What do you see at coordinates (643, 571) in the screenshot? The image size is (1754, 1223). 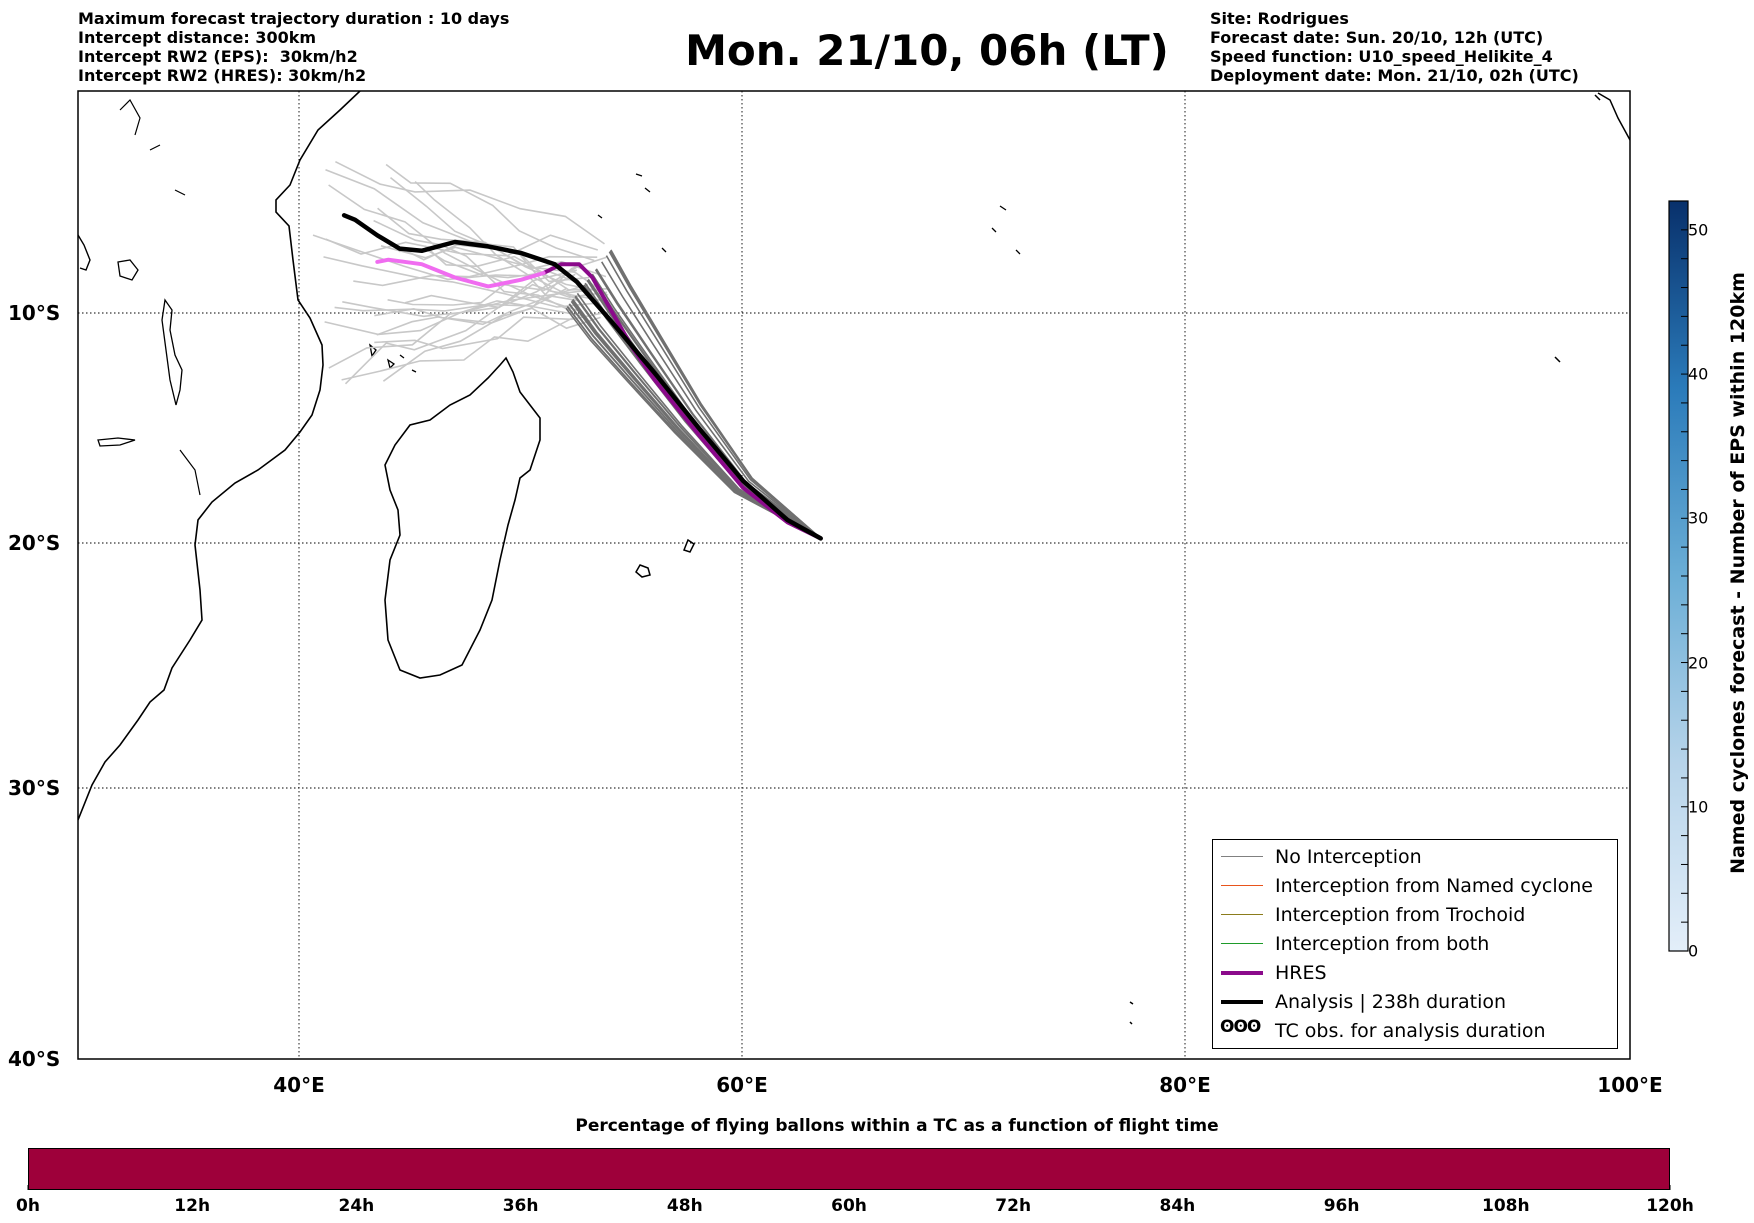 I see `reunion-island` at bounding box center [643, 571].